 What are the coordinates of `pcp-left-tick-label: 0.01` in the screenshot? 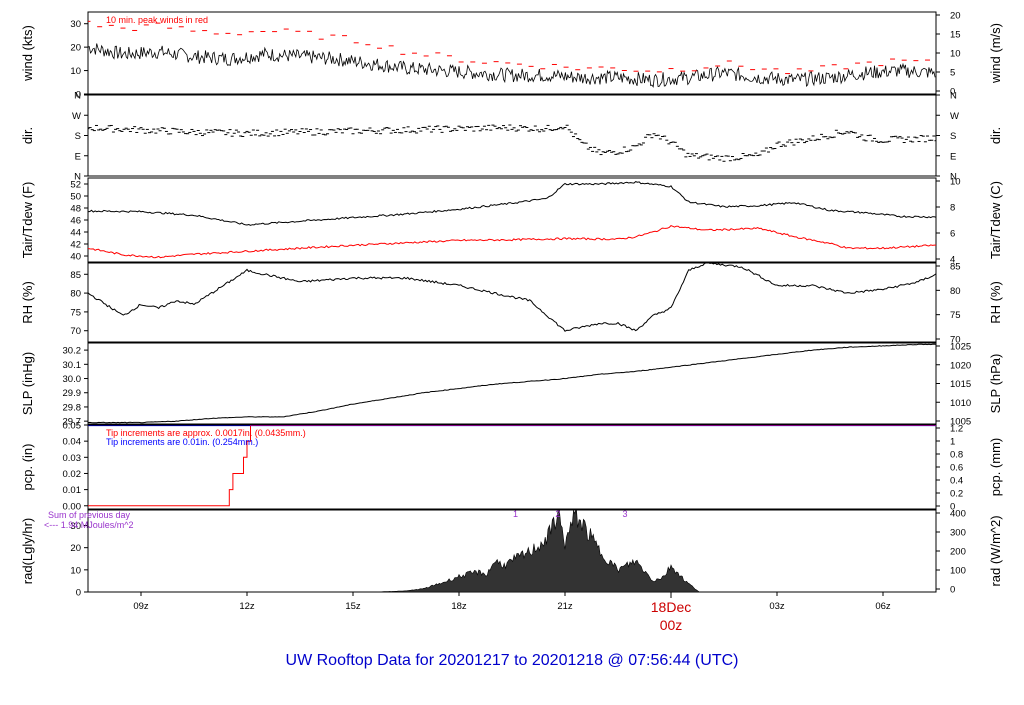 It's located at (72, 490).